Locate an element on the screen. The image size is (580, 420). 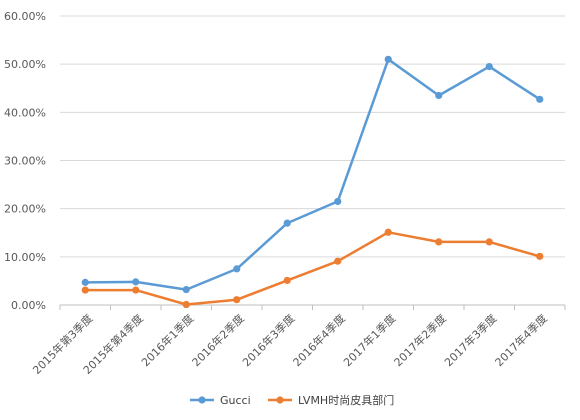
x-tick-label: 2016年2季度 is located at coordinates (218, 340).